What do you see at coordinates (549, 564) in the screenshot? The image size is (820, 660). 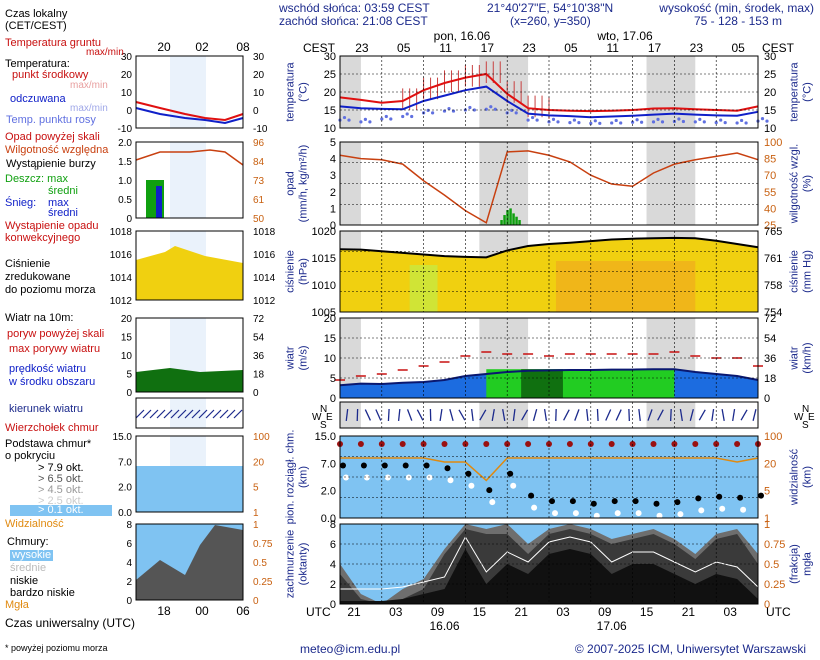 I see `panel-frame-cover` at bounding box center [549, 564].